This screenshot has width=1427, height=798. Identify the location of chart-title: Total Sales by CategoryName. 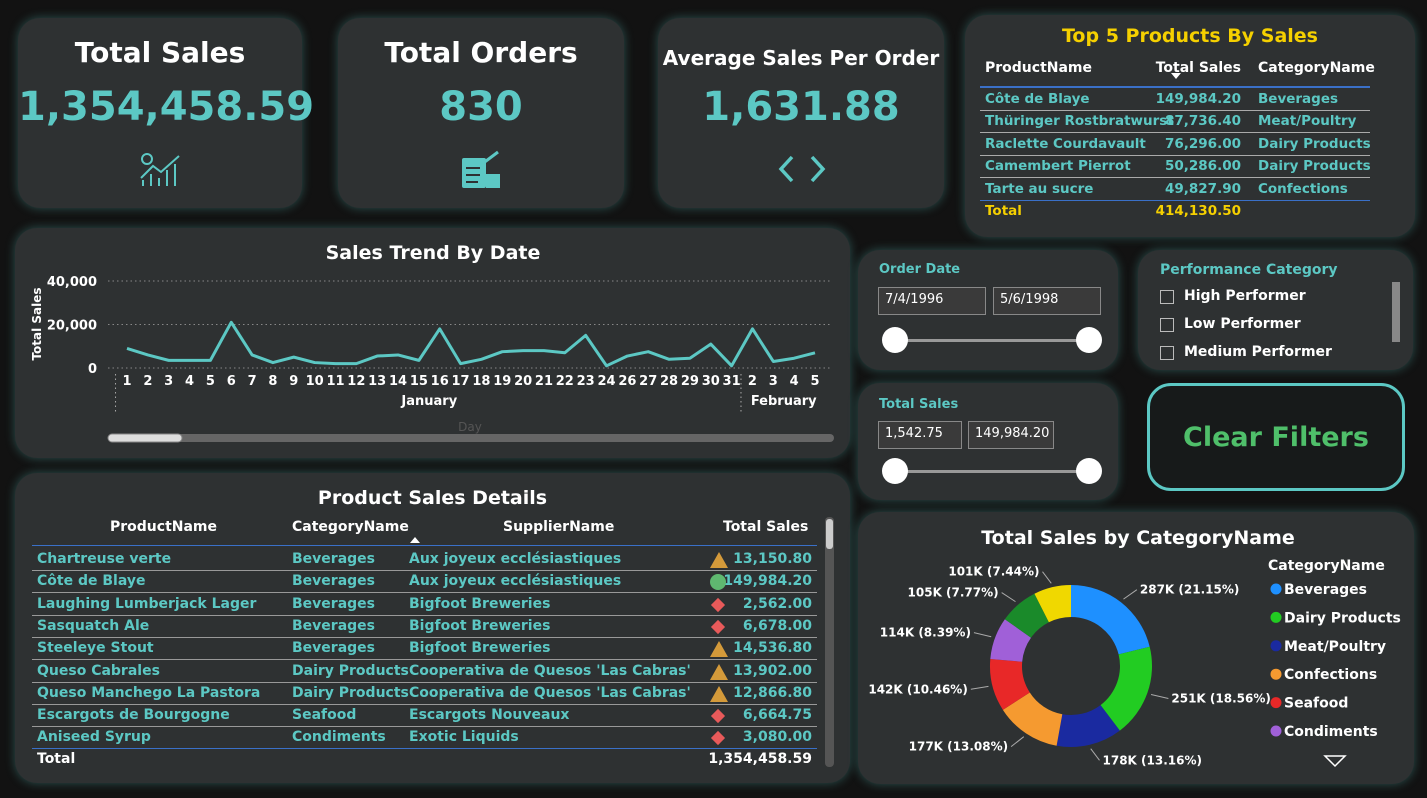
(1138, 538).